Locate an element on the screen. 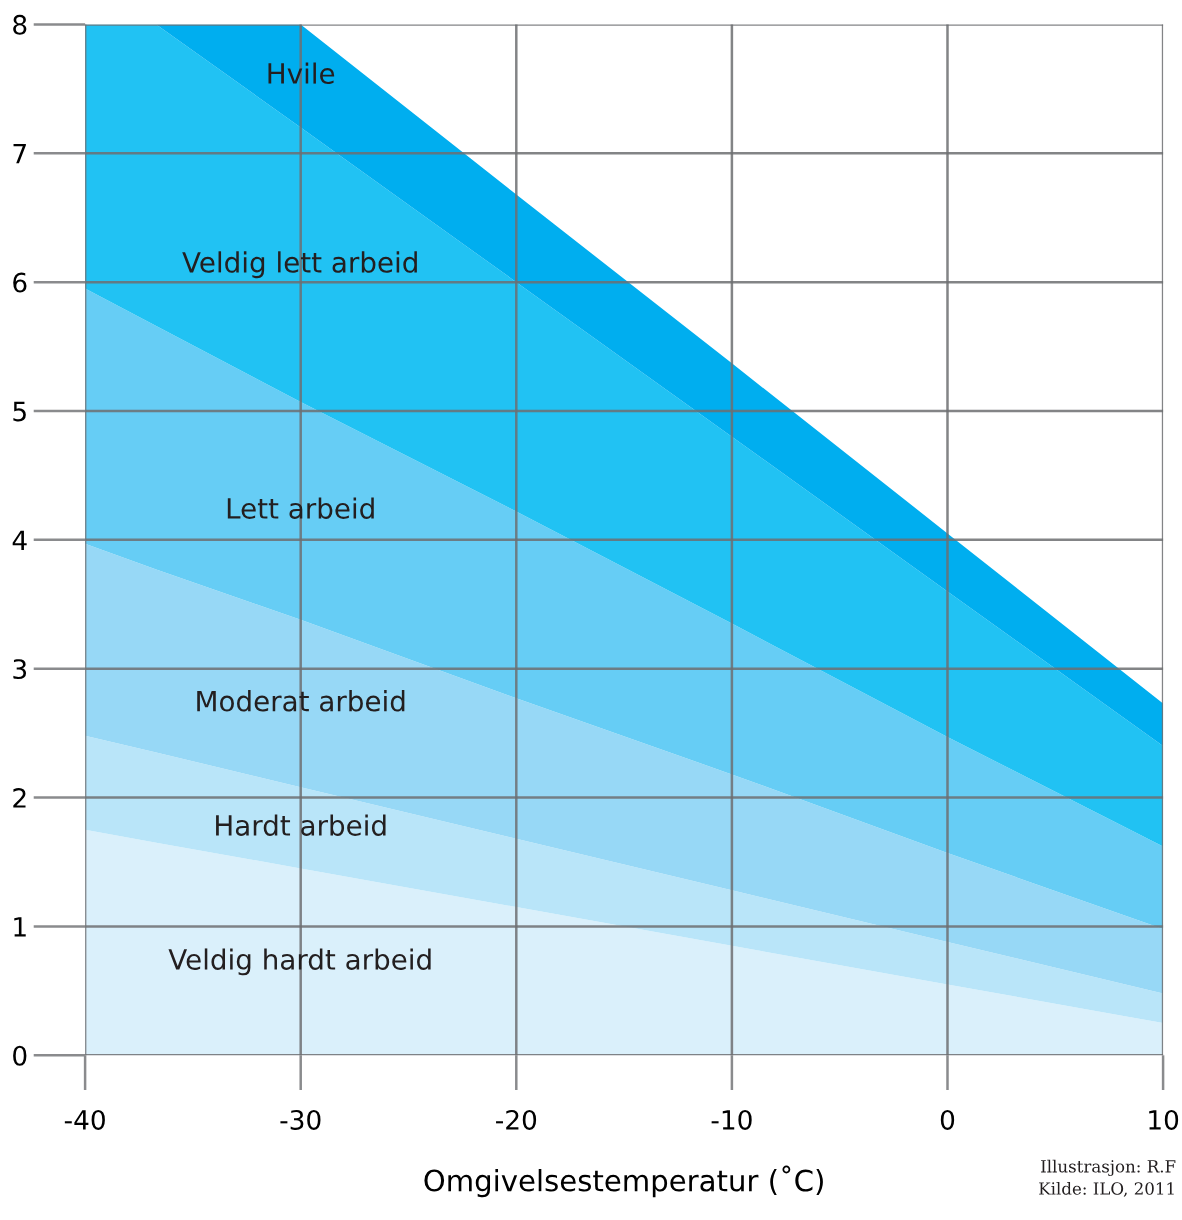 This screenshot has height=1220, width=1182. text: Kilde: ILO, 2011 is located at coordinates (1106, 1189).